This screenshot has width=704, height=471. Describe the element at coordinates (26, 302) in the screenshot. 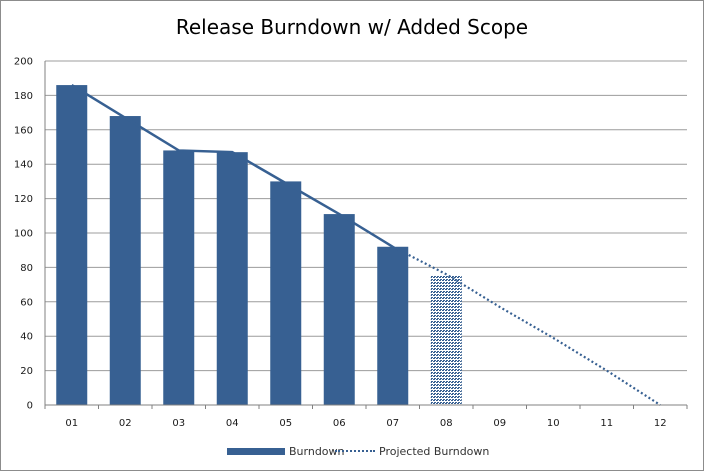

I see `y-tick-label: 60` at that location.